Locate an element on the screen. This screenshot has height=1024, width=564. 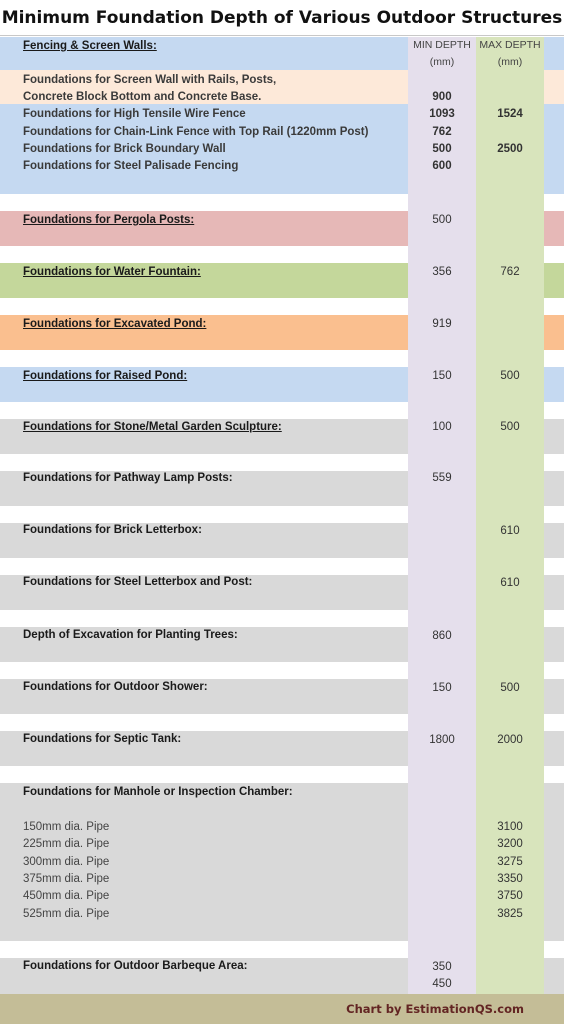
pipe-300-label: 300mm dia. Pipe is located at coordinates (66, 862).